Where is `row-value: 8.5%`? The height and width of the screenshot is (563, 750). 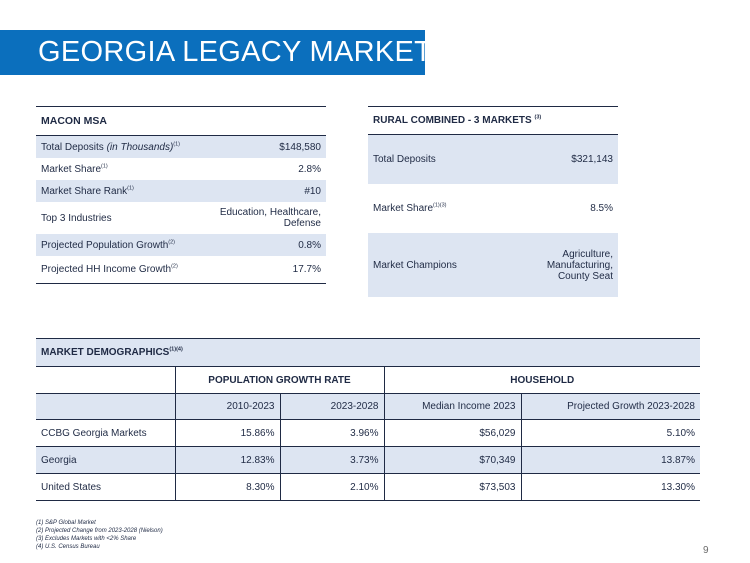 row-value: 8.5% is located at coordinates (601, 208).